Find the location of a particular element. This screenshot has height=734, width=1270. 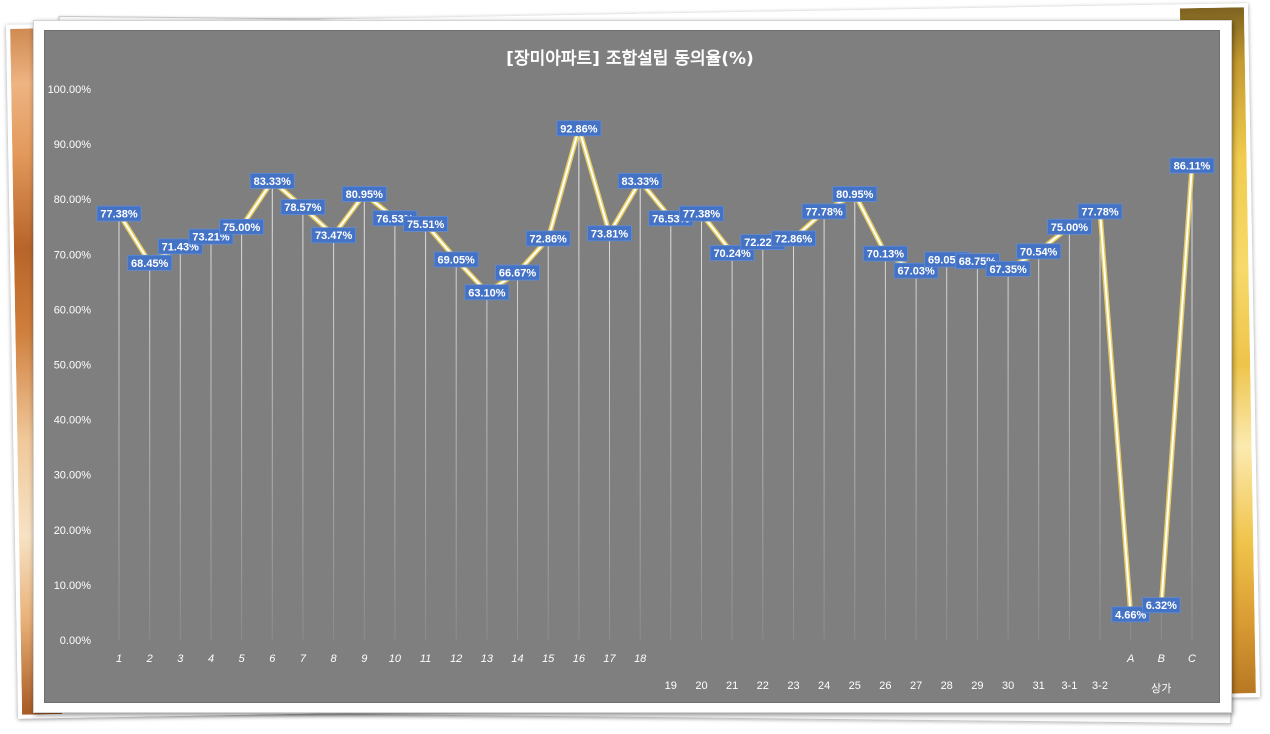

data-label-text: 72.86% is located at coordinates (549, 240).